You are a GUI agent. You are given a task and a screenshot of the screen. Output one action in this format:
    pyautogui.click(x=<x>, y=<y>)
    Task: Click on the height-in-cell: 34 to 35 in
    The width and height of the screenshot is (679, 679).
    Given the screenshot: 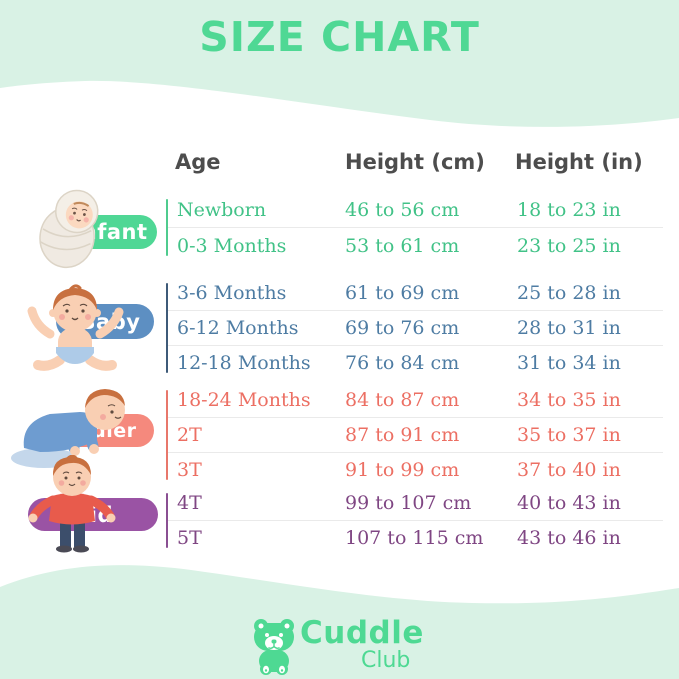 What is the action you would take?
    pyautogui.click(x=569, y=400)
    